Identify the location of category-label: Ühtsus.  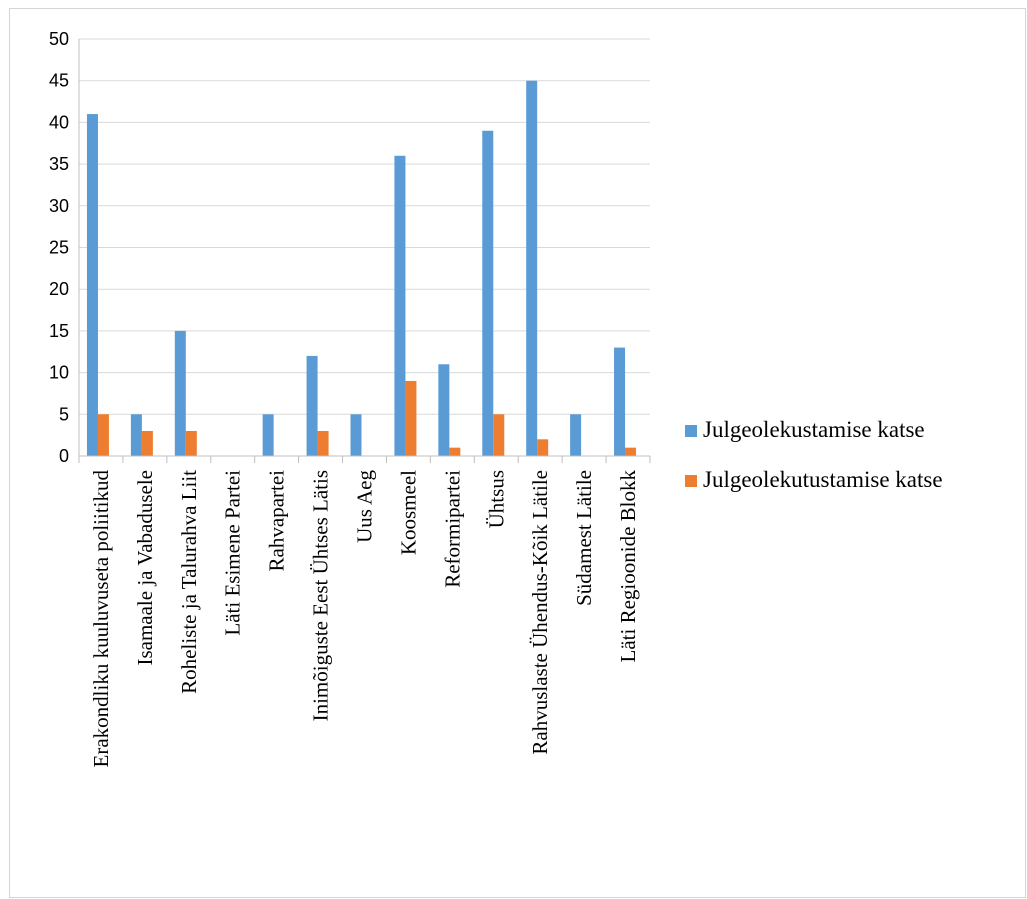
(496, 499).